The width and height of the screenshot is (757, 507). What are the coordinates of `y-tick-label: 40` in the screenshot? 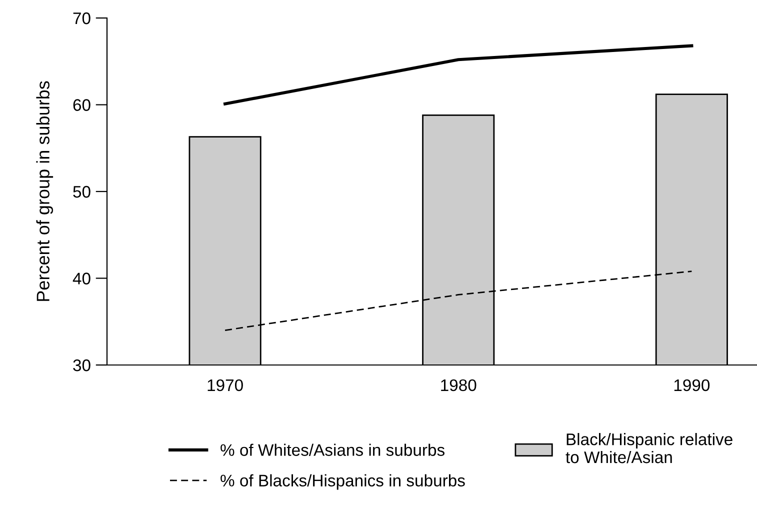 It's located at (81, 278).